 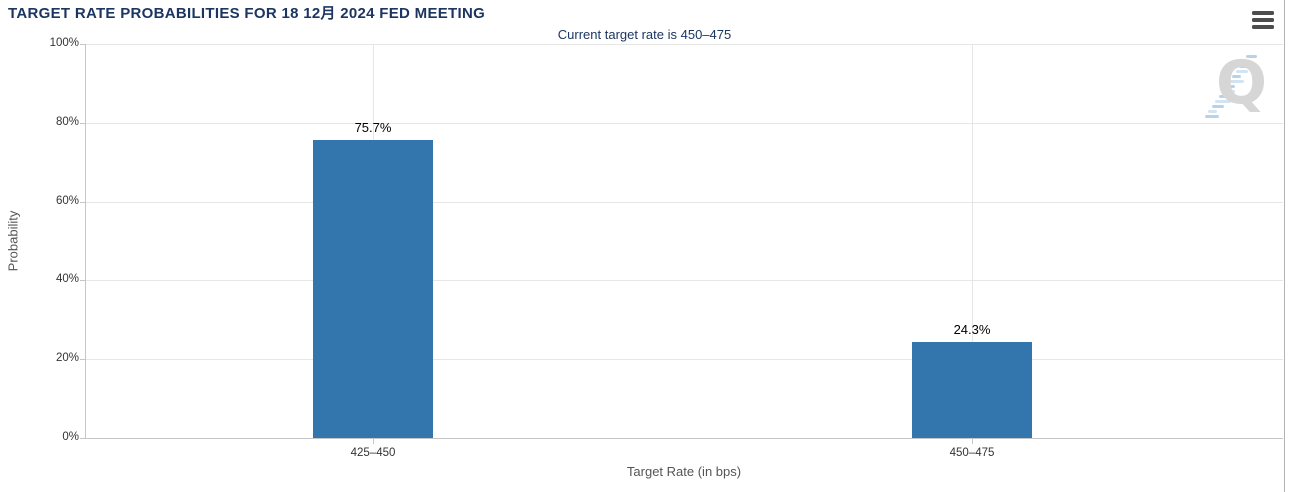 I want to click on panel-right-border, so click(x=1284, y=246).